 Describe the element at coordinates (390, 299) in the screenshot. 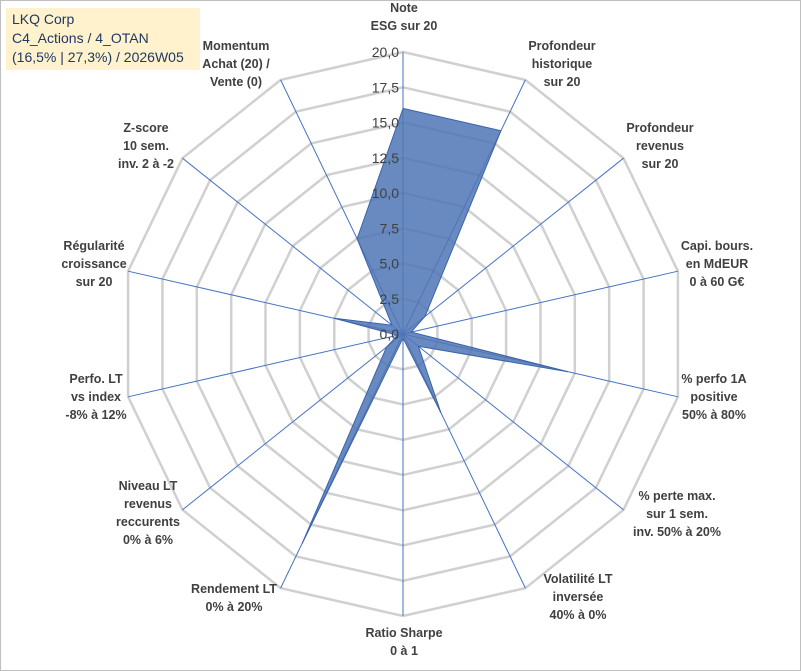

I see `tick-label: 2,5` at that location.